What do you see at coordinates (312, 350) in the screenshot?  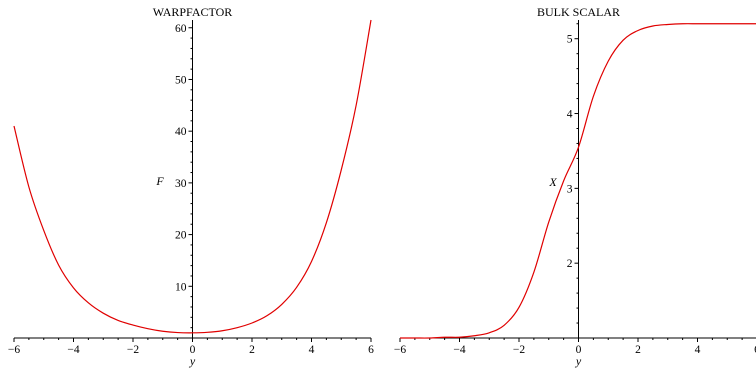 I see `warpfactor-x-tick-label: 4` at bounding box center [312, 350].